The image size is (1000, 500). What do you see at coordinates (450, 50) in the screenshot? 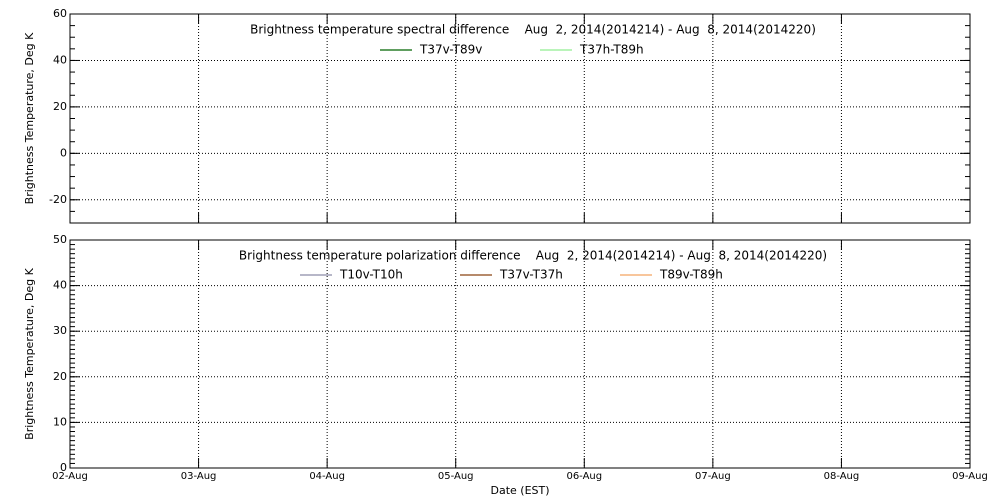
I see `legend-label: T37v-T89v` at bounding box center [450, 50].